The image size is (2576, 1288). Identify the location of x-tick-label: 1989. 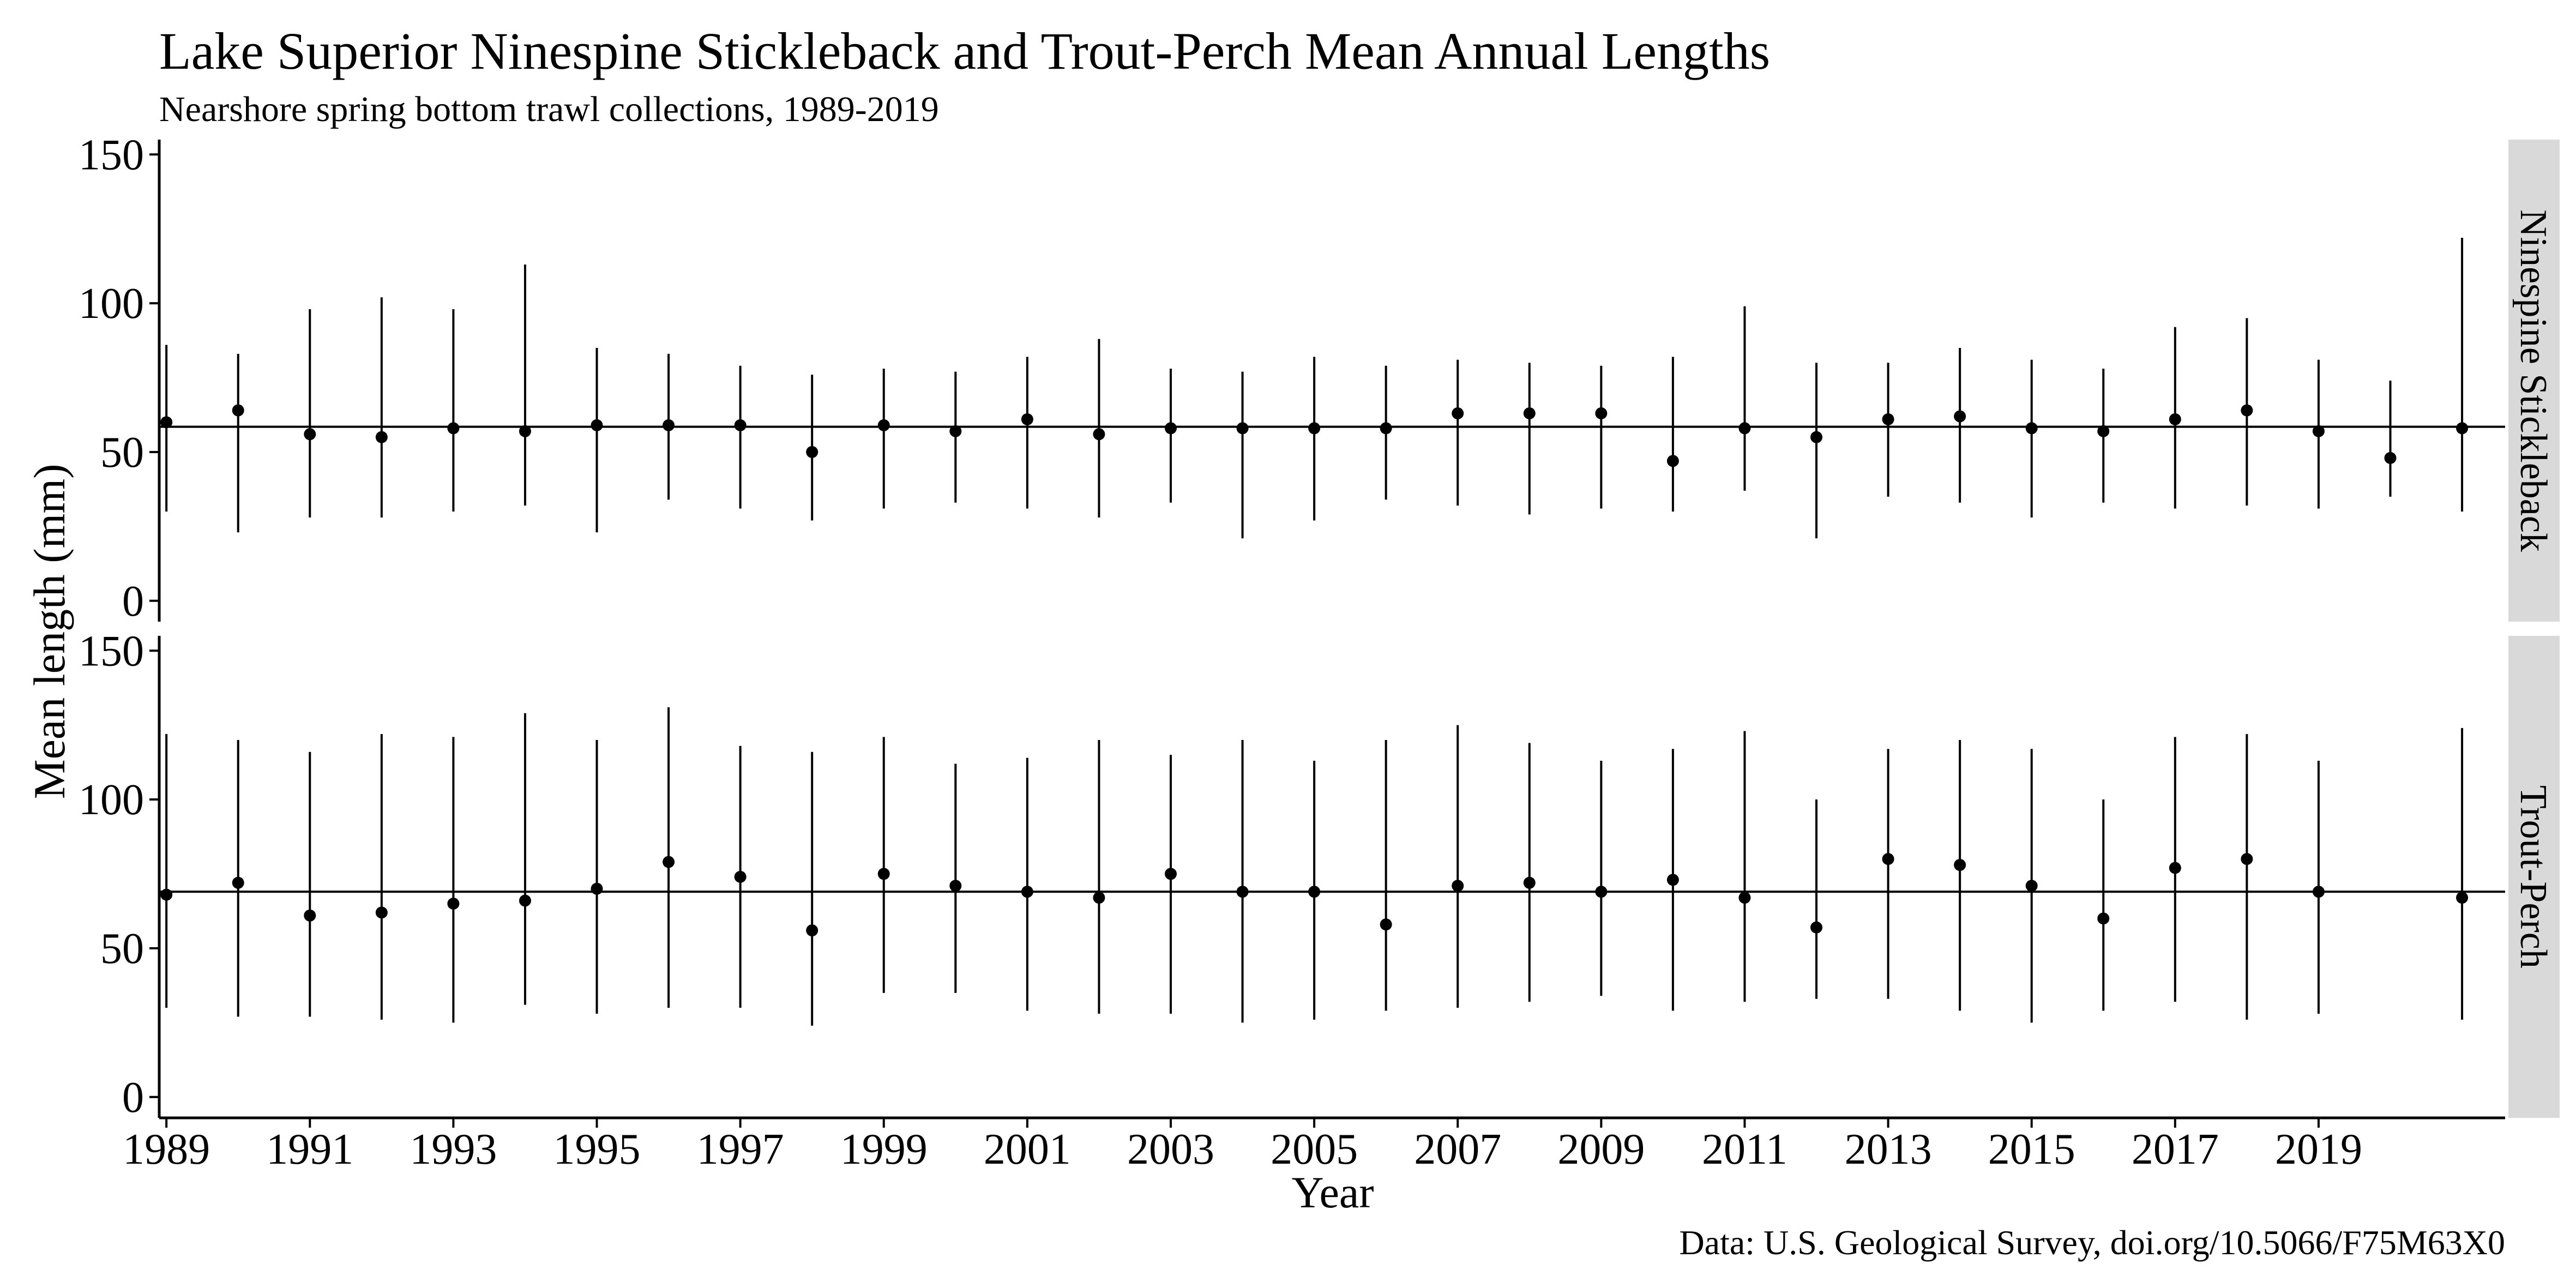
(166, 1149).